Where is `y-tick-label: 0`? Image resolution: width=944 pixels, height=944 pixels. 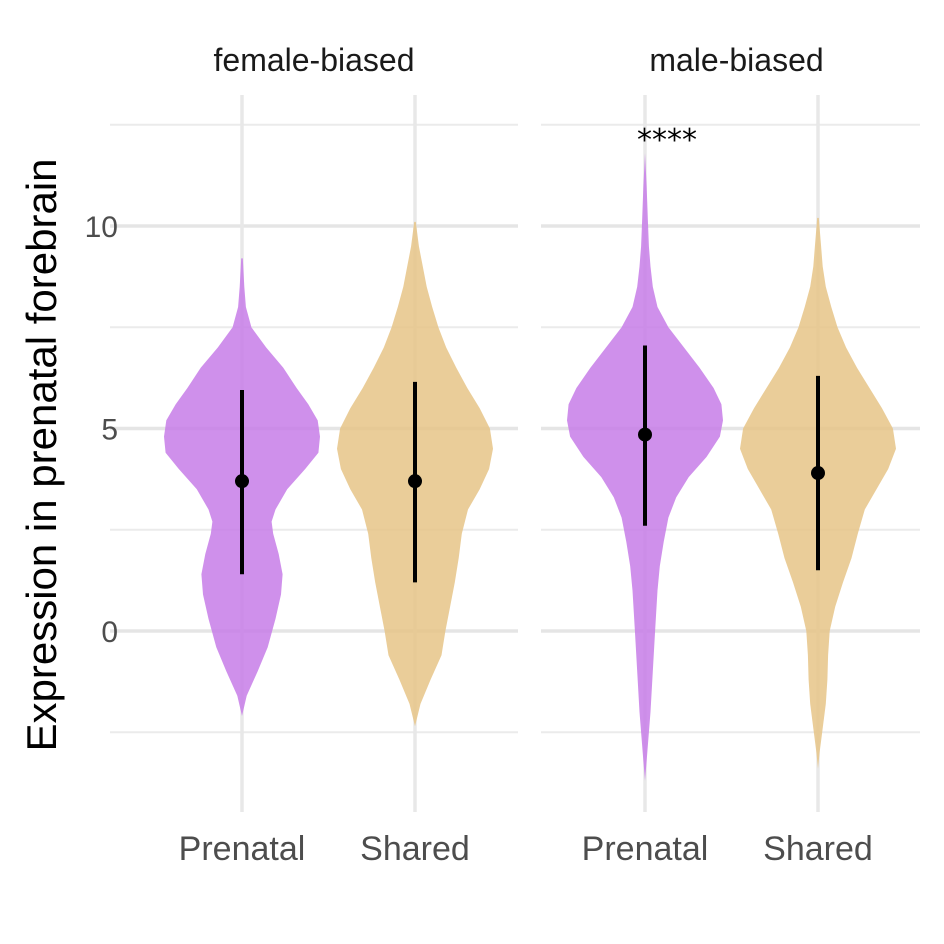 y-tick-label: 0 is located at coordinates (109, 632).